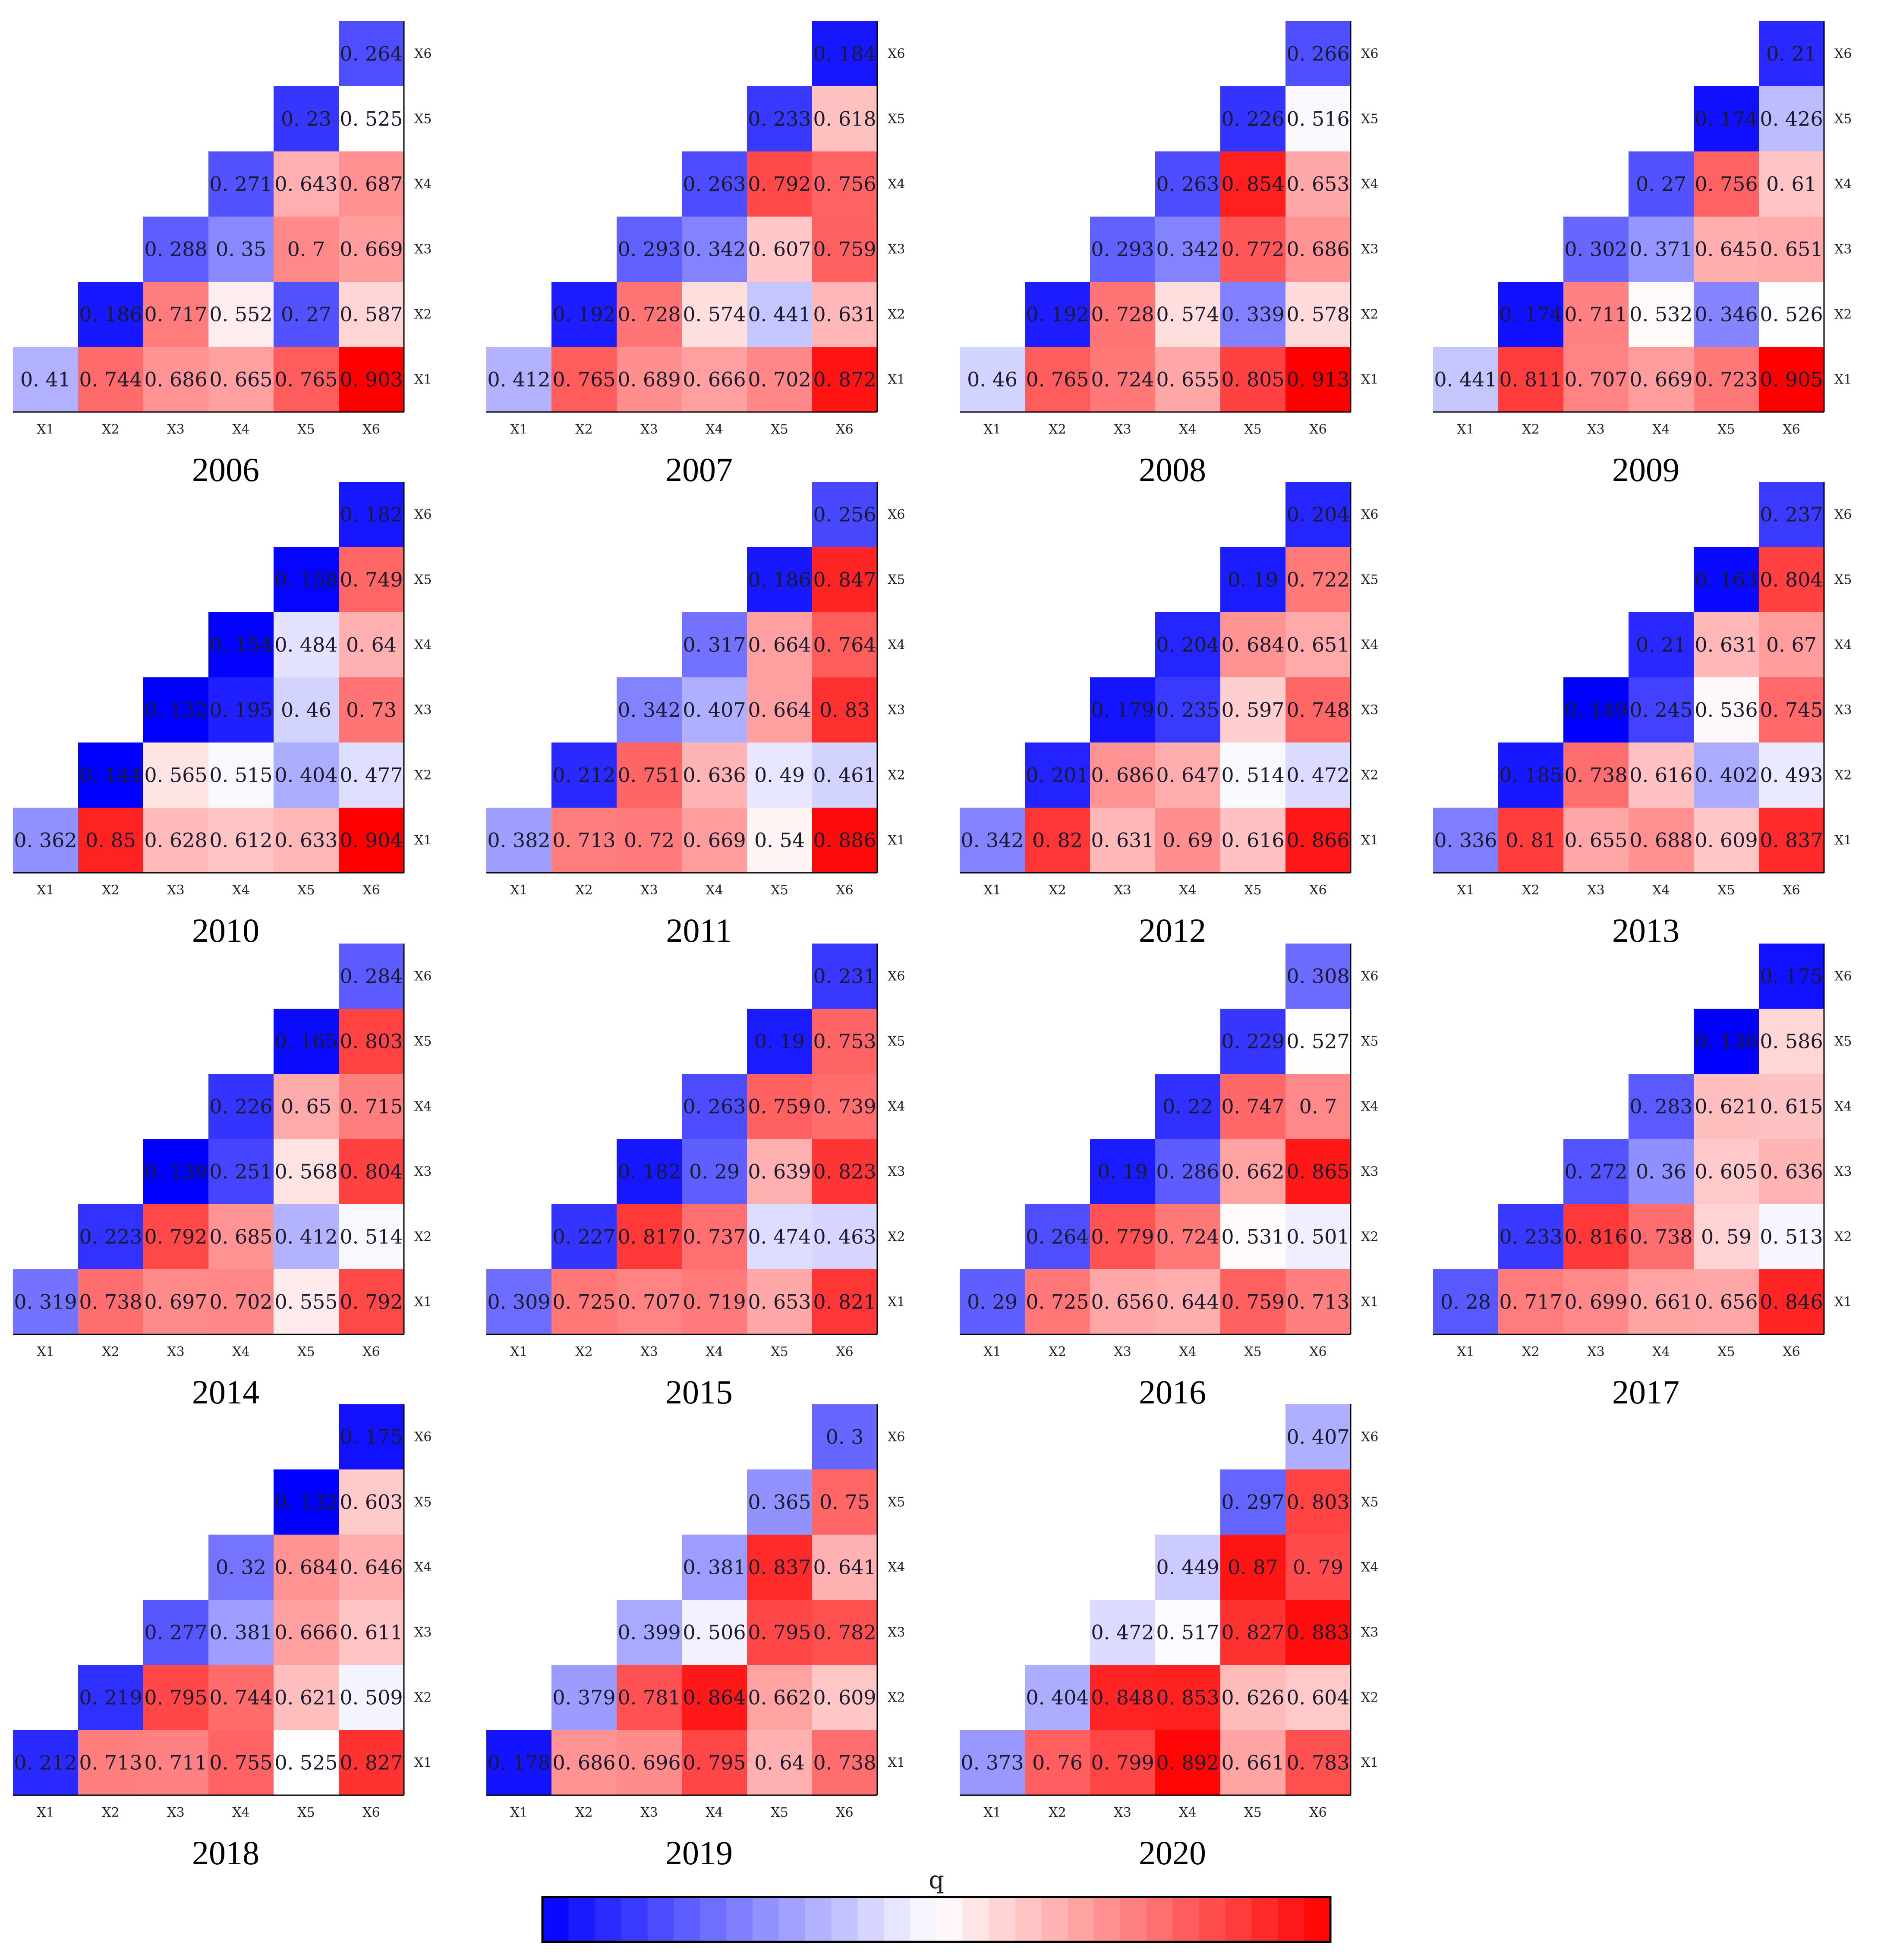  Describe the element at coordinates (649, 1633) in the screenshot. I see `cell-2019-X3-X3` at that location.